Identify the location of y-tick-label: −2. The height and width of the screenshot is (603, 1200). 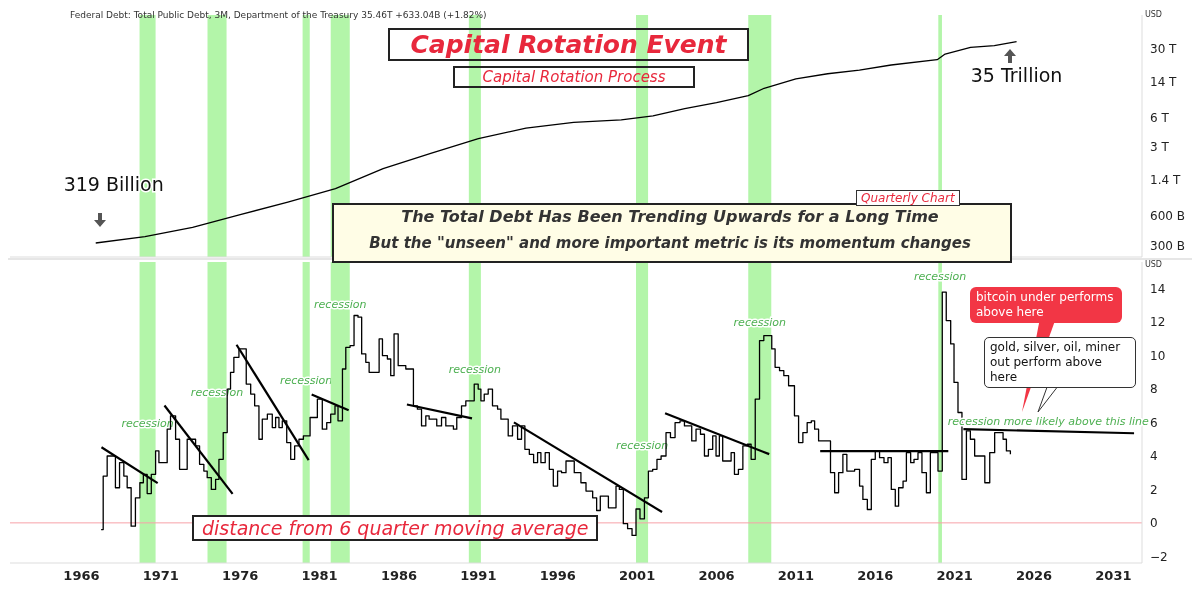
(1159, 556).